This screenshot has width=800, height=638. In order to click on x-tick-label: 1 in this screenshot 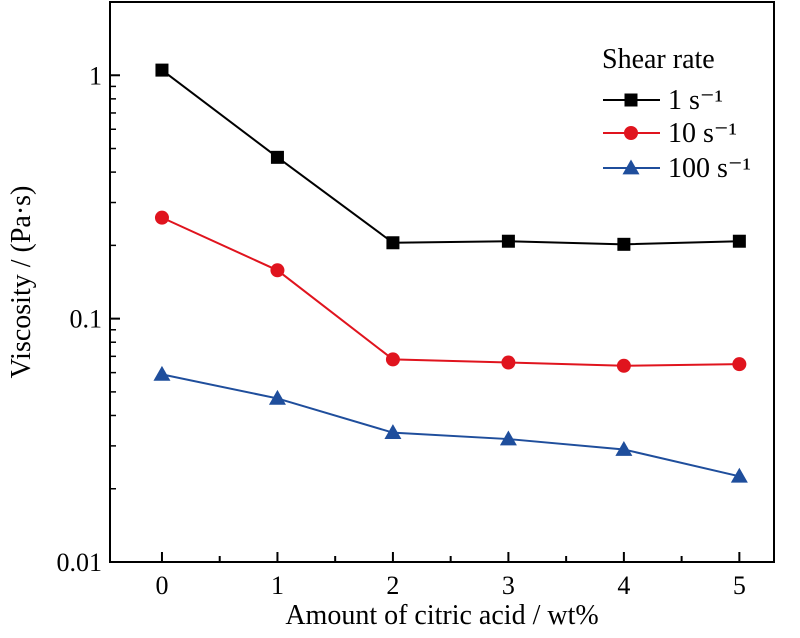, I will do `click(277, 585)`.